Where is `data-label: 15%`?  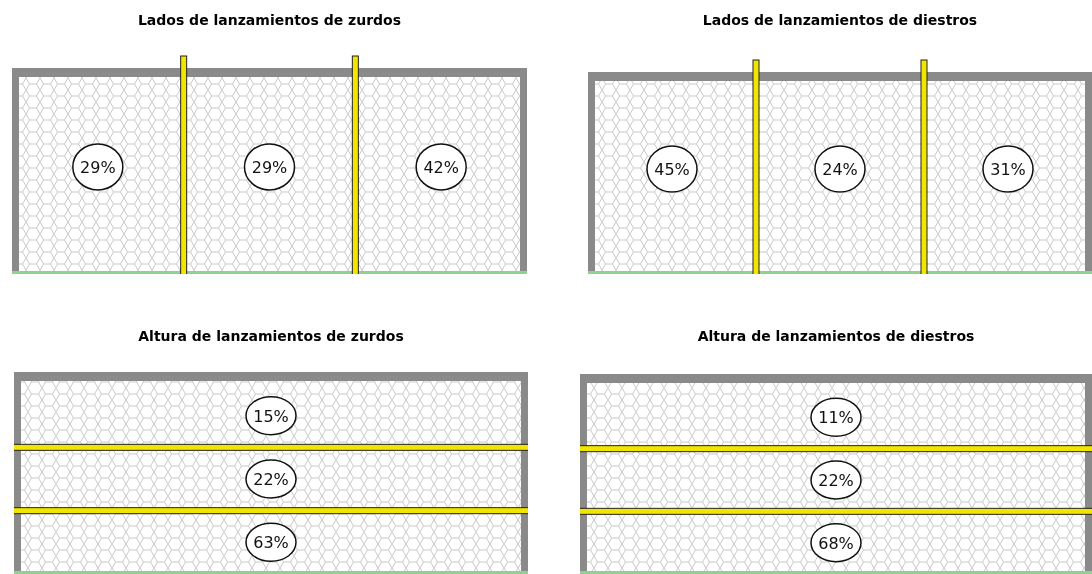 data-label: 15% is located at coordinates (271, 416).